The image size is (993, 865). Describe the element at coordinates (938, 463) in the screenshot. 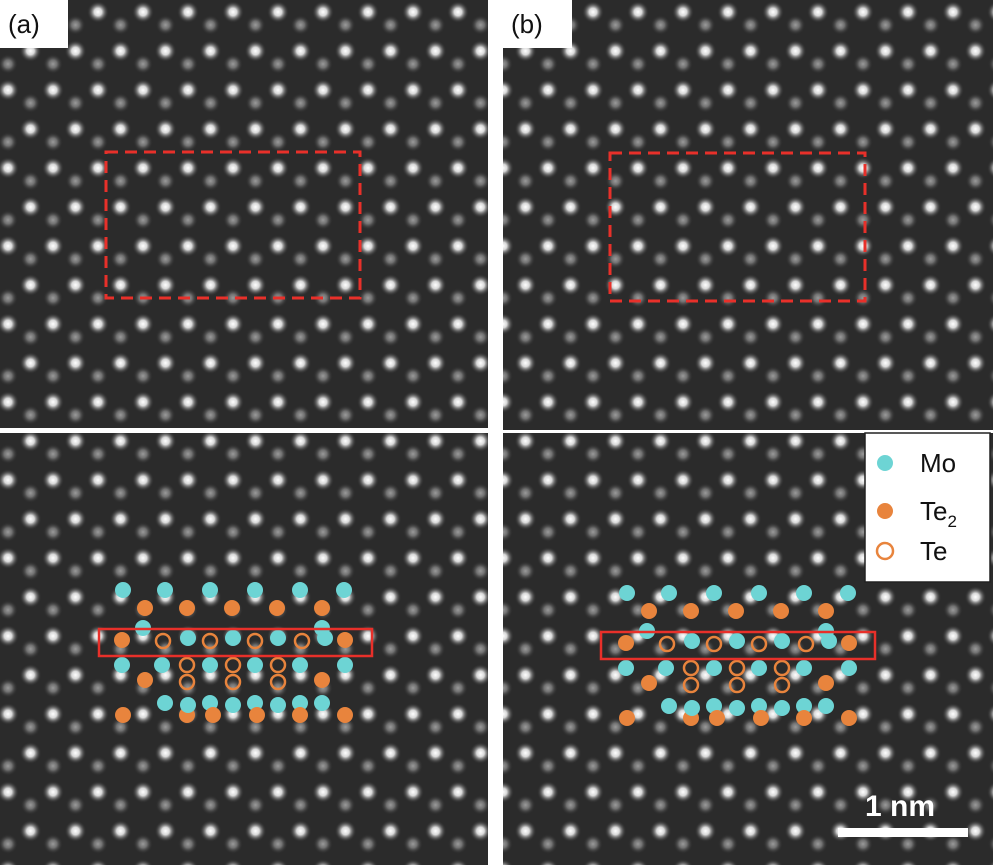

I see `legend-label: Mo` at that location.